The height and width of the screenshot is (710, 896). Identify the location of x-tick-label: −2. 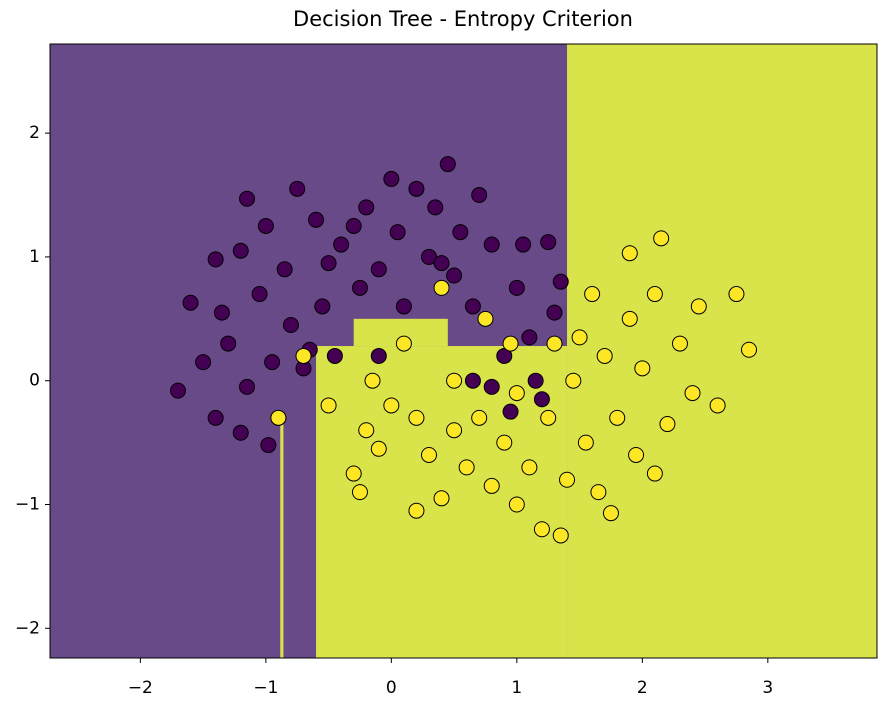
(140, 688).